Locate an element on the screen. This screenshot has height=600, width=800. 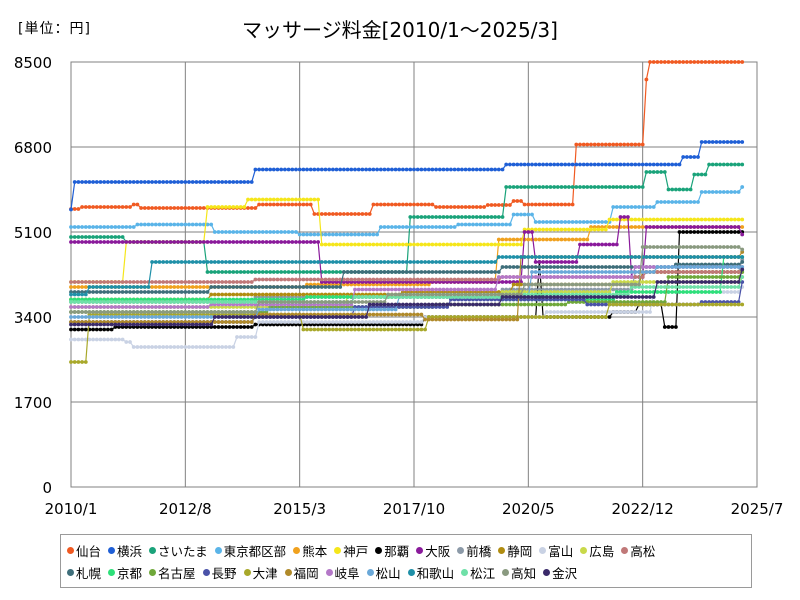
legend-label: 仙台 is located at coordinates (89, 551).